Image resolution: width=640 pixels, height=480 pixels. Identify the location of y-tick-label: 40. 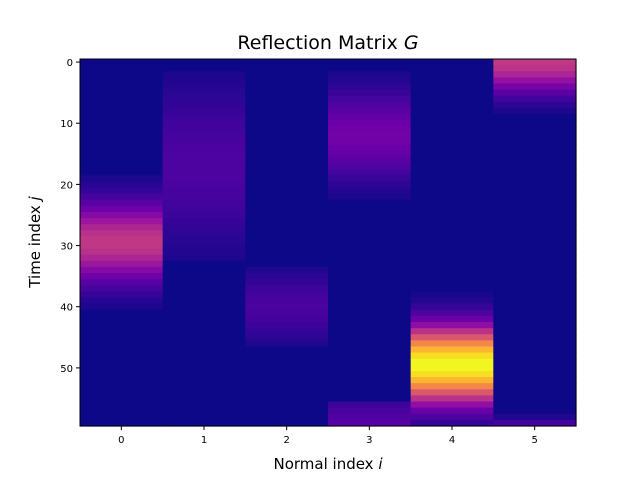
(66, 308).